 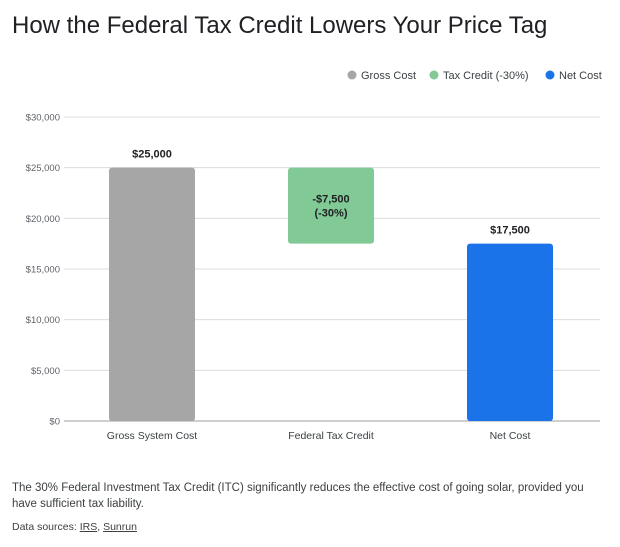 What do you see at coordinates (330, 214) in the screenshot?
I see `bar-label-1-line-1: (-30%)` at bounding box center [330, 214].